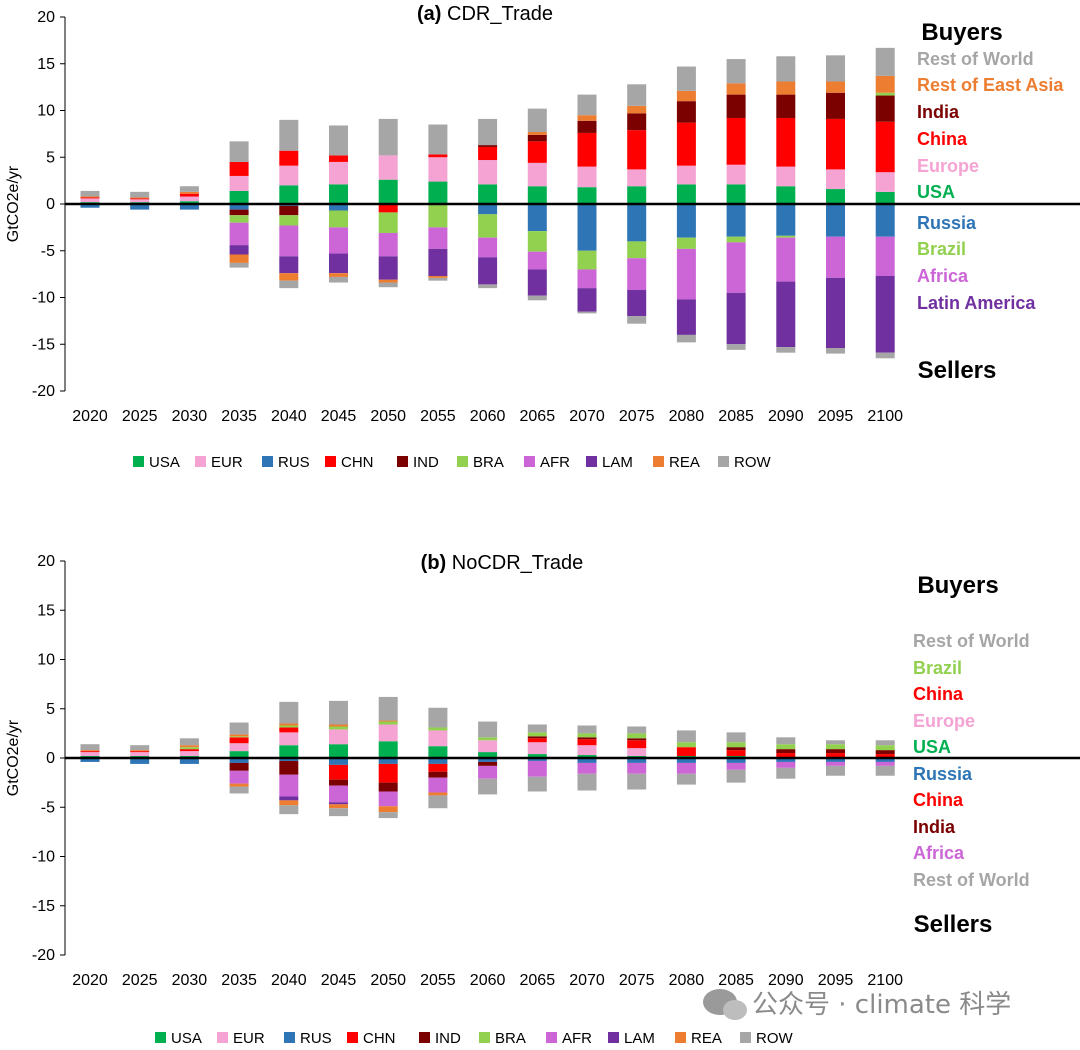 This screenshot has width=1080, height=1050. Describe the element at coordinates (587, 756) in the screenshot. I see `bar-USA-2070` at that location.